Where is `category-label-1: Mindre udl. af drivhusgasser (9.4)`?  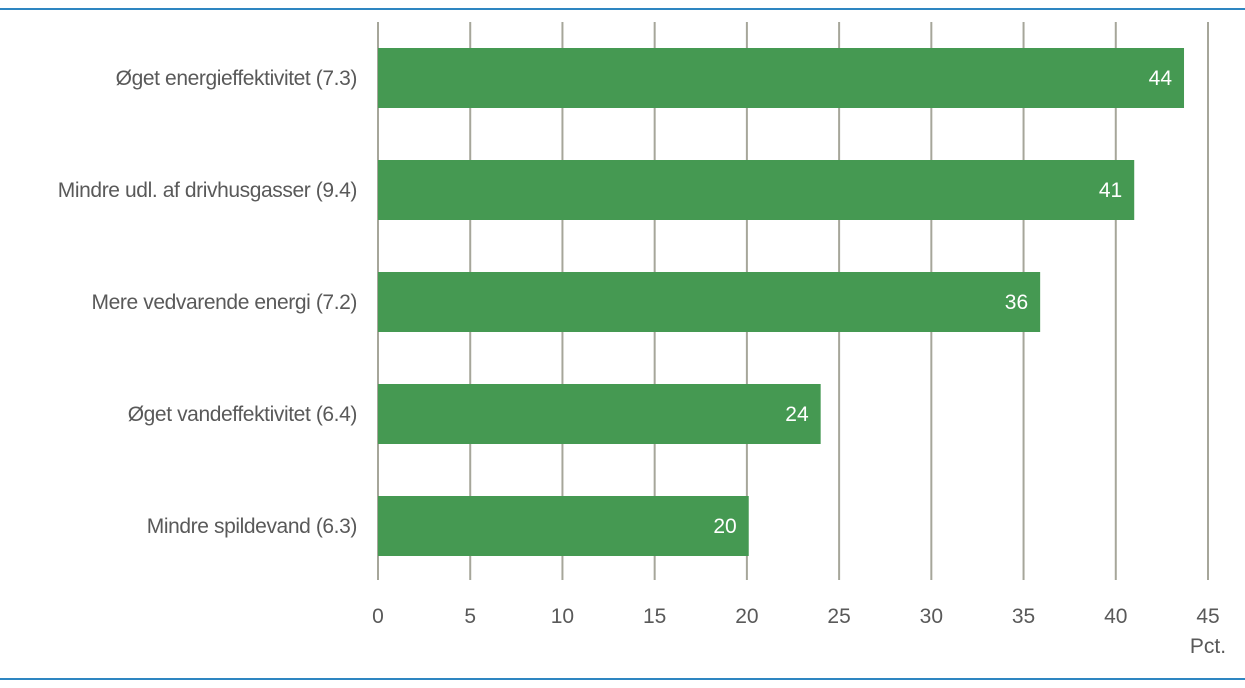 category-label-1: Mindre udl. af drivhusgasser (9.4) is located at coordinates (207, 190).